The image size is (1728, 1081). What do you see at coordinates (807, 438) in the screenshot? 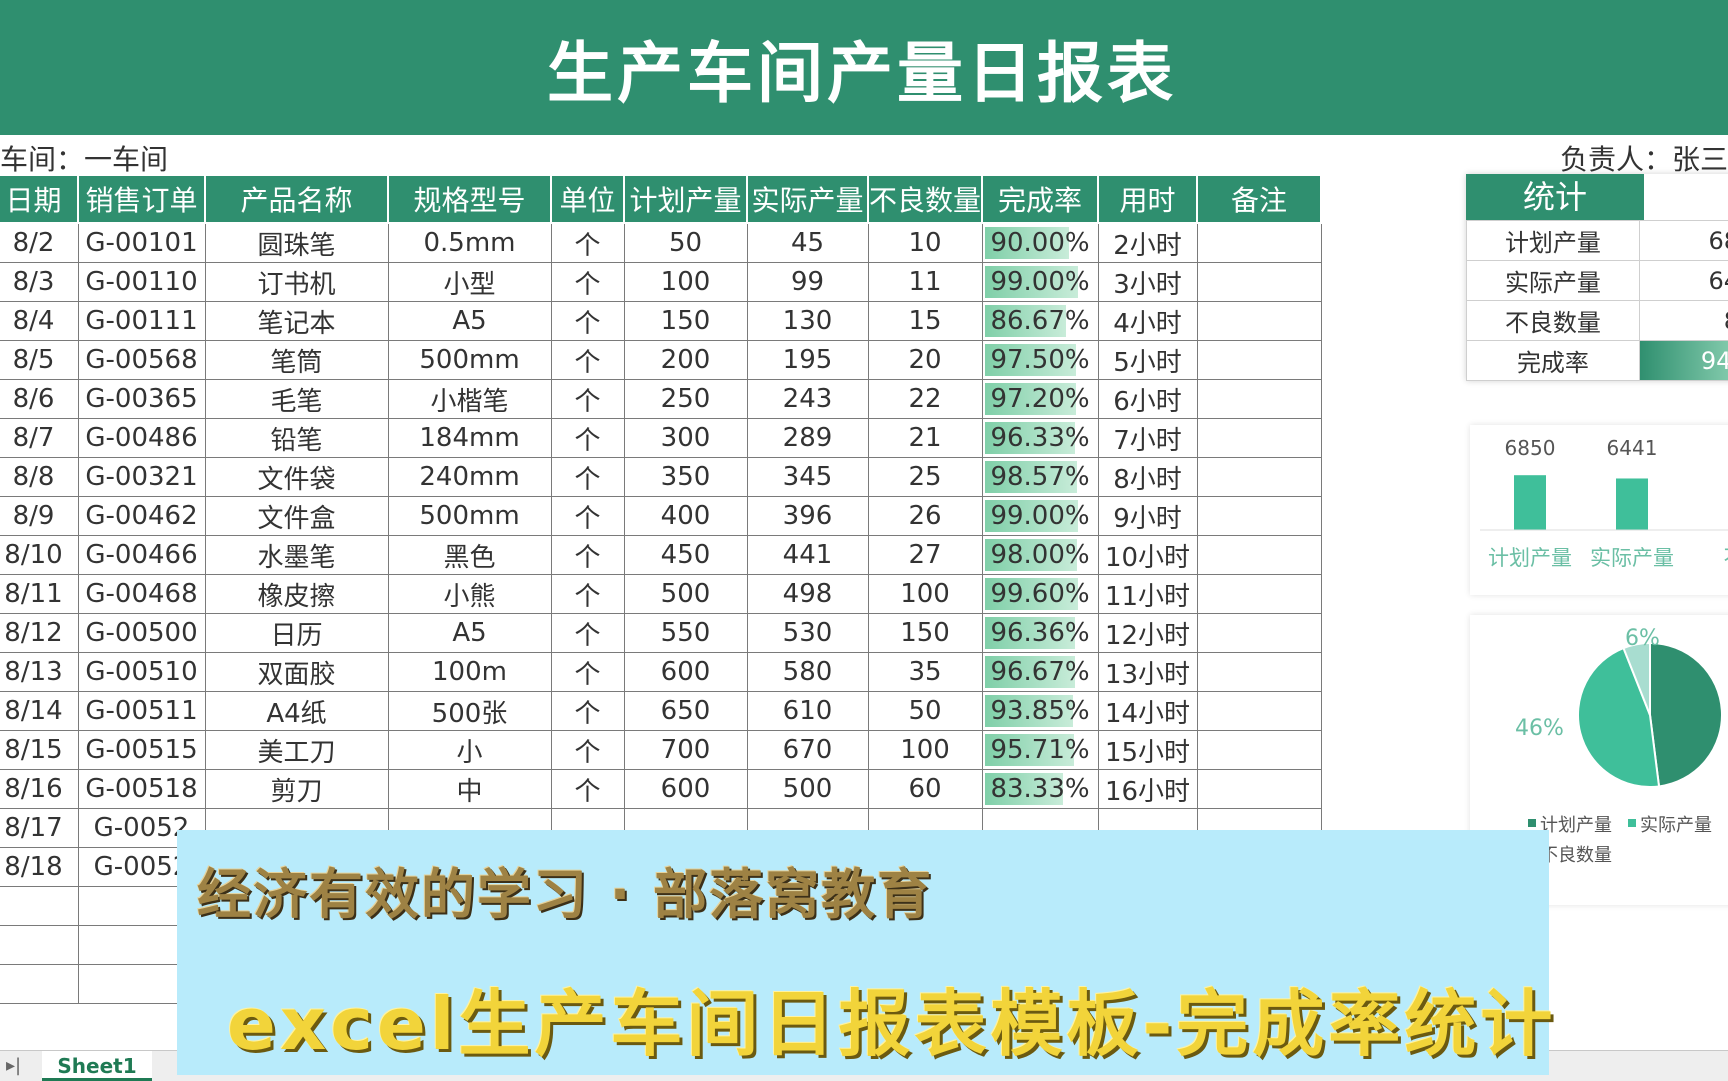
I see `table-cell: 289` at bounding box center [807, 438].